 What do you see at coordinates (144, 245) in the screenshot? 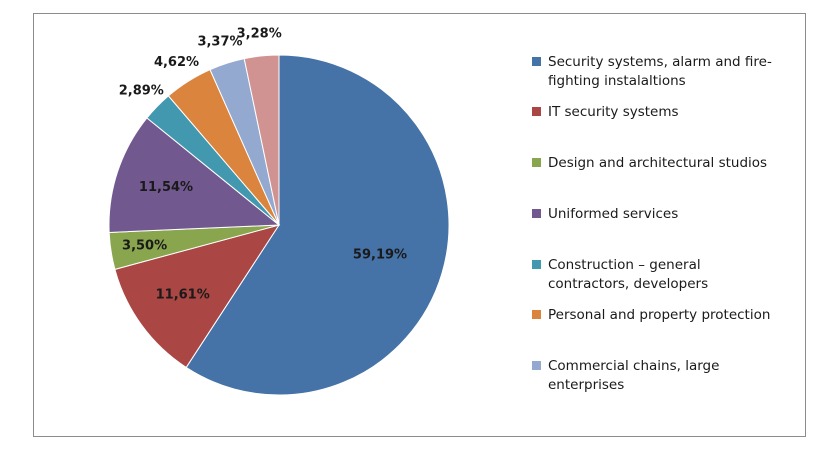
I see `slice-data-label: 3,50%` at bounding box center [144, 245].